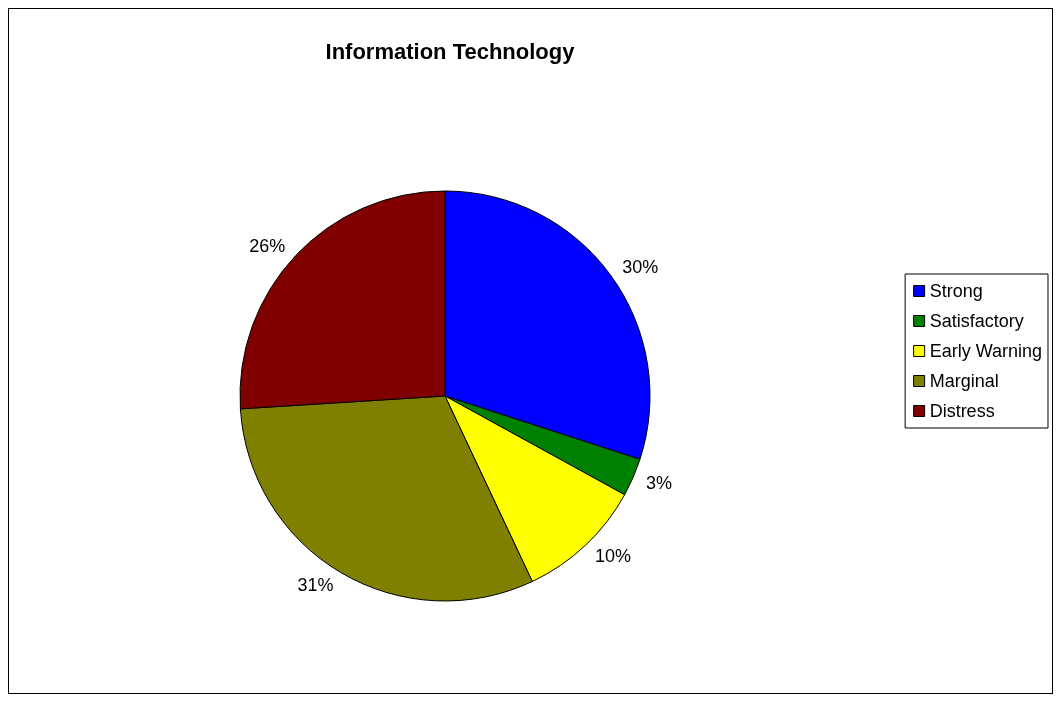 Image resolution: width=1061 pixels, height=702 pixels. I want to click on data-label: 3%, so click(658, 482).